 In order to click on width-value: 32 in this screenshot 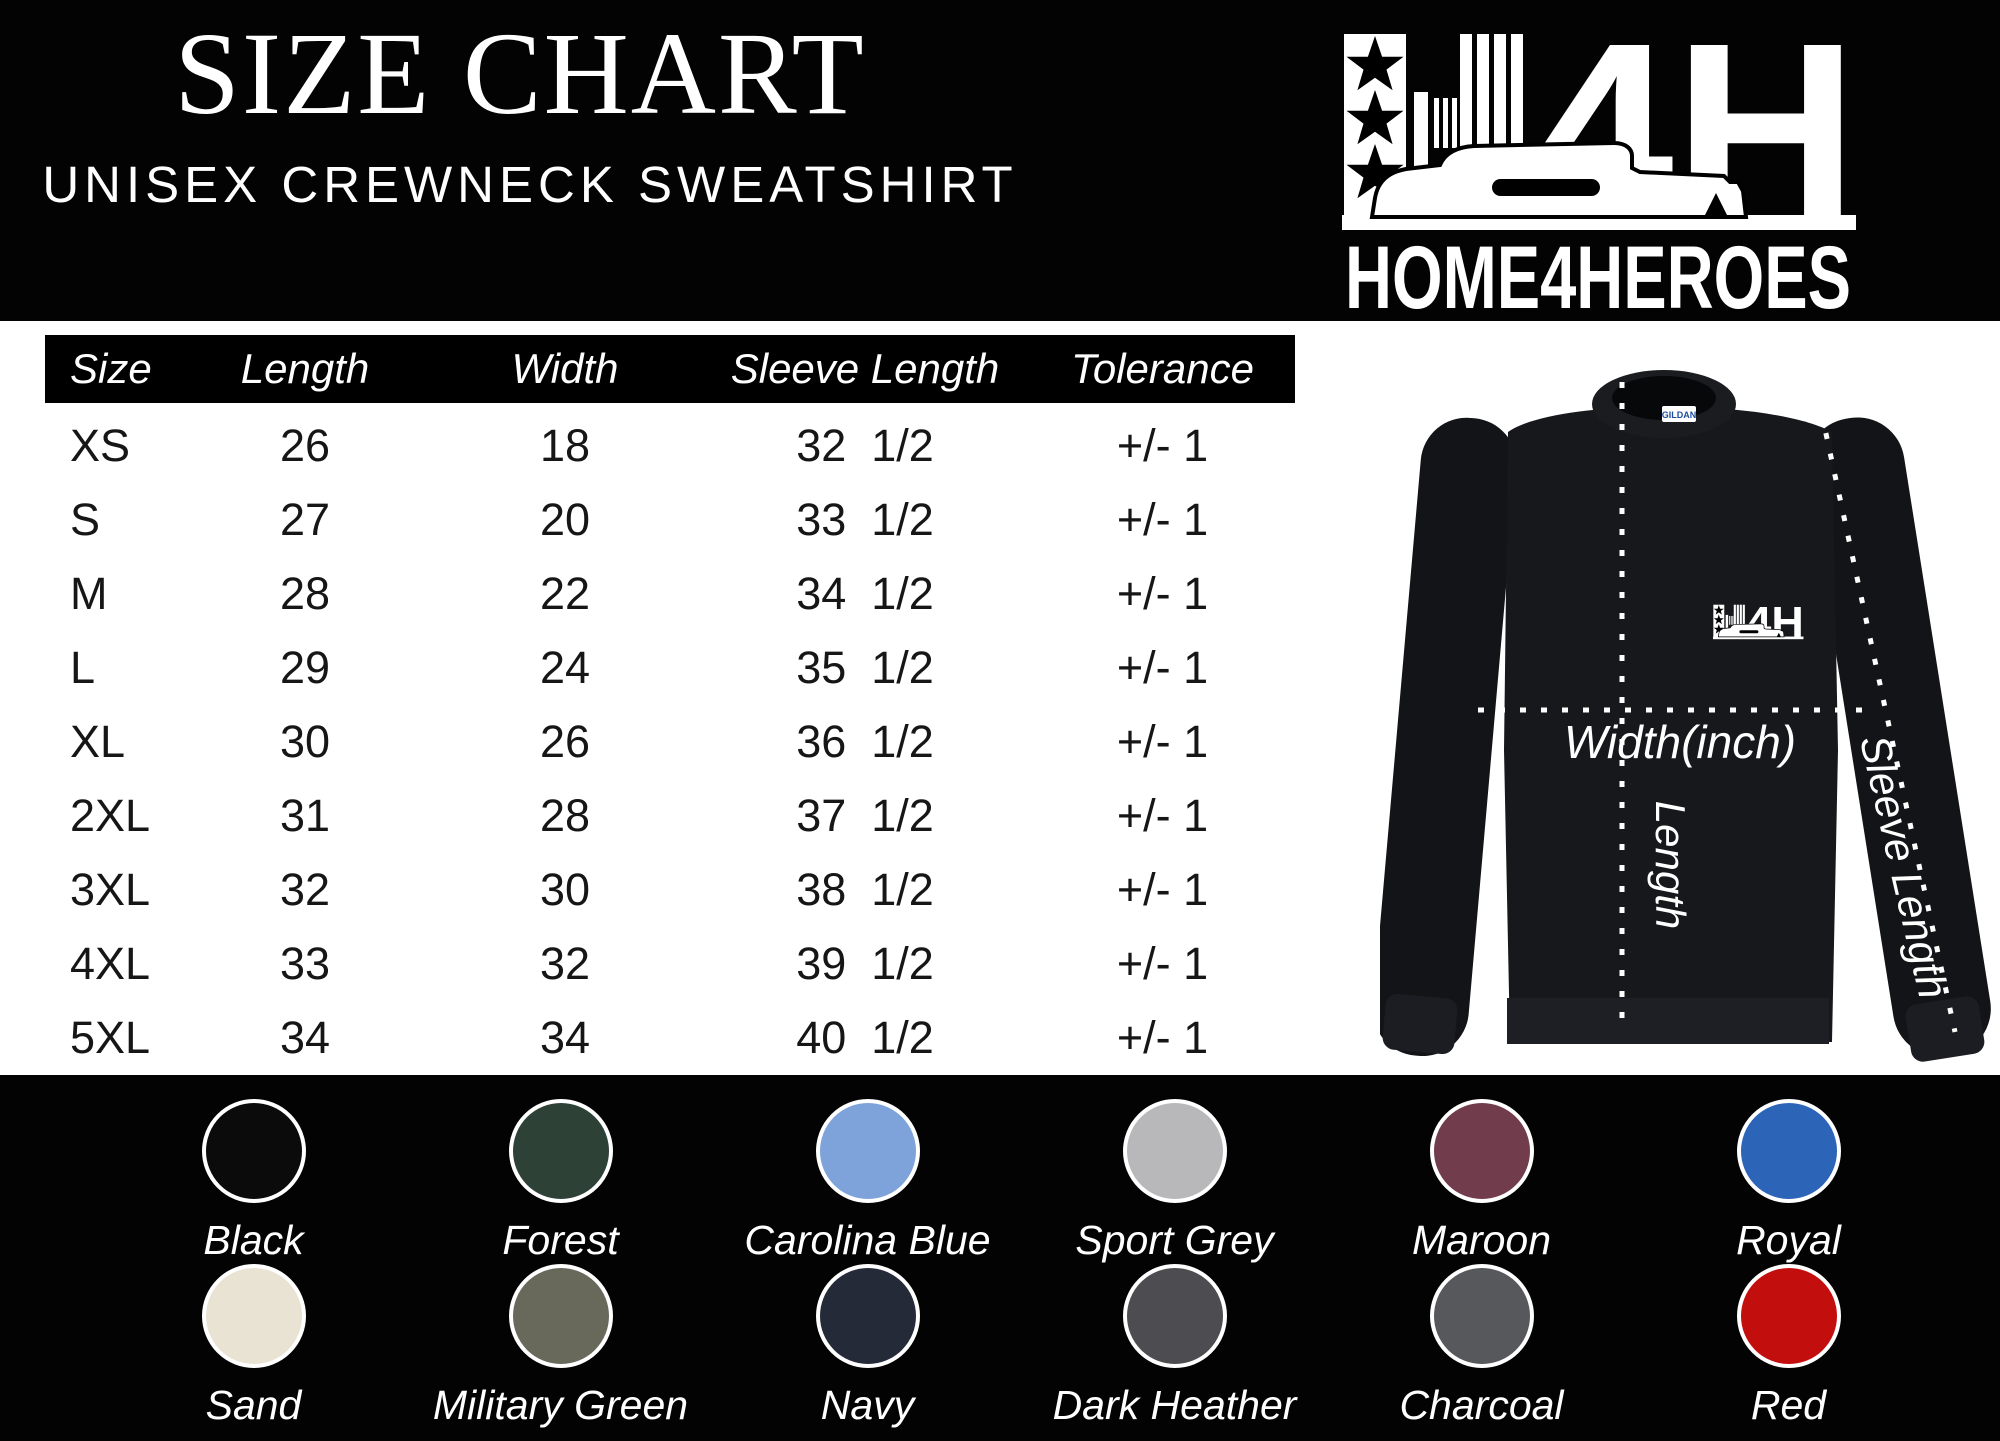, I will do `click(565, 963)`.